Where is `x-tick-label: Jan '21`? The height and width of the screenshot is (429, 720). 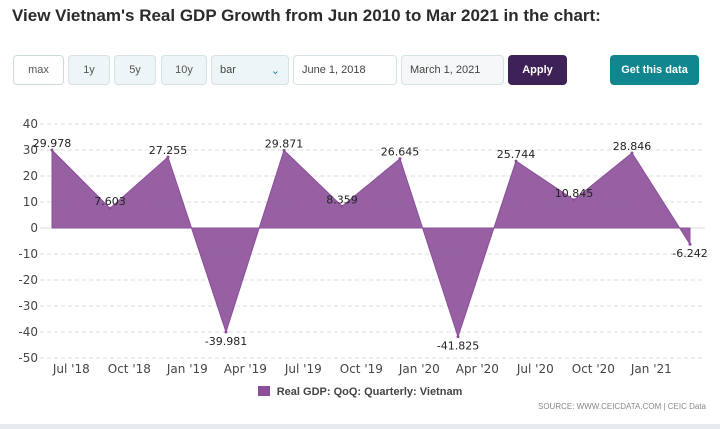 x-tick-label: Jan '21 is located at coordinates (651, 369).